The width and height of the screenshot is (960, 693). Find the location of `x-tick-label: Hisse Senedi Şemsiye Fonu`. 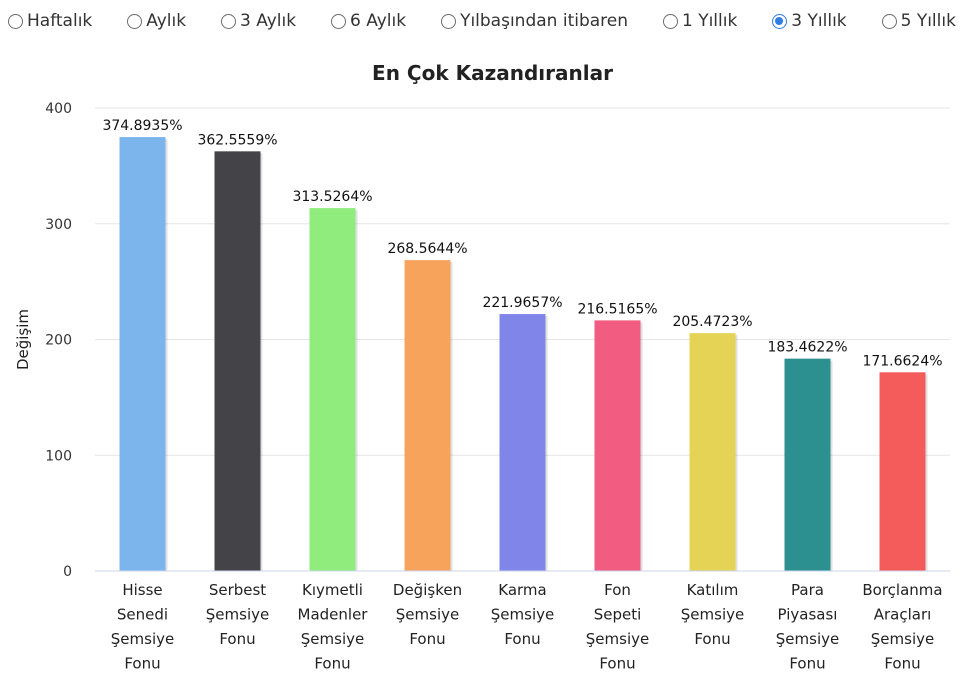

x-tick-label: Hisse Senedi Şemsiye Fonu is located at coordinates (142, 627).